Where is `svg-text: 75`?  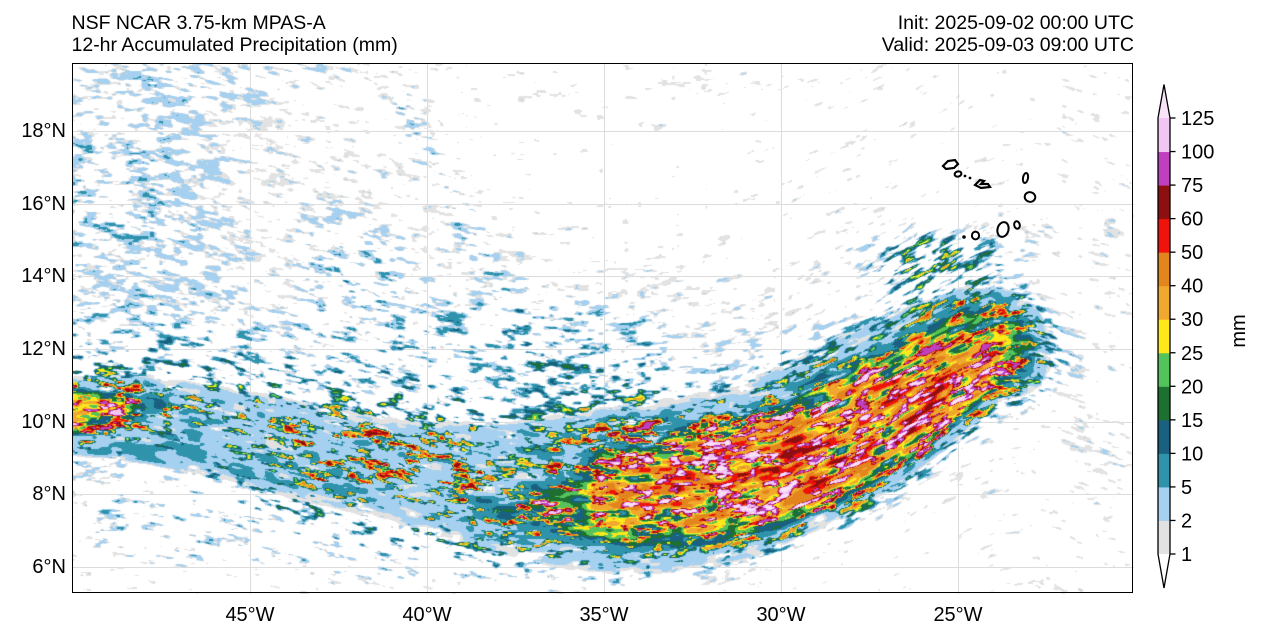 svg-text: 75 is located at coordinates (1192, 186).